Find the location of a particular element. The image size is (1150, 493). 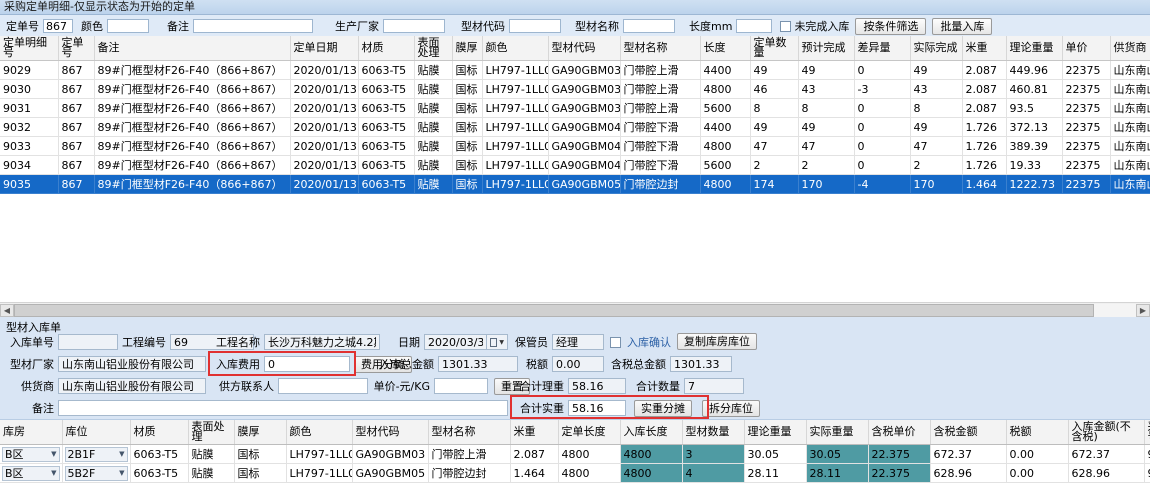

cell-r0-c6: 国标 is located at coordinates (467, 70).